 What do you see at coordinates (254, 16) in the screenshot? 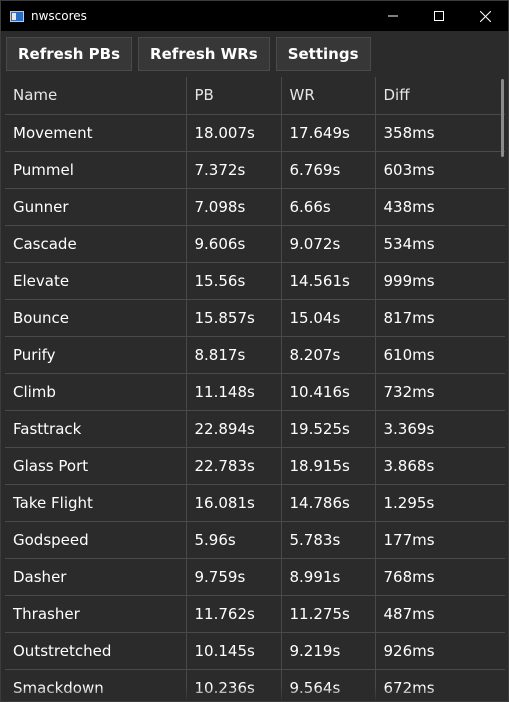
I see `title-bar: nwscores` at bounding box center [254, 16].